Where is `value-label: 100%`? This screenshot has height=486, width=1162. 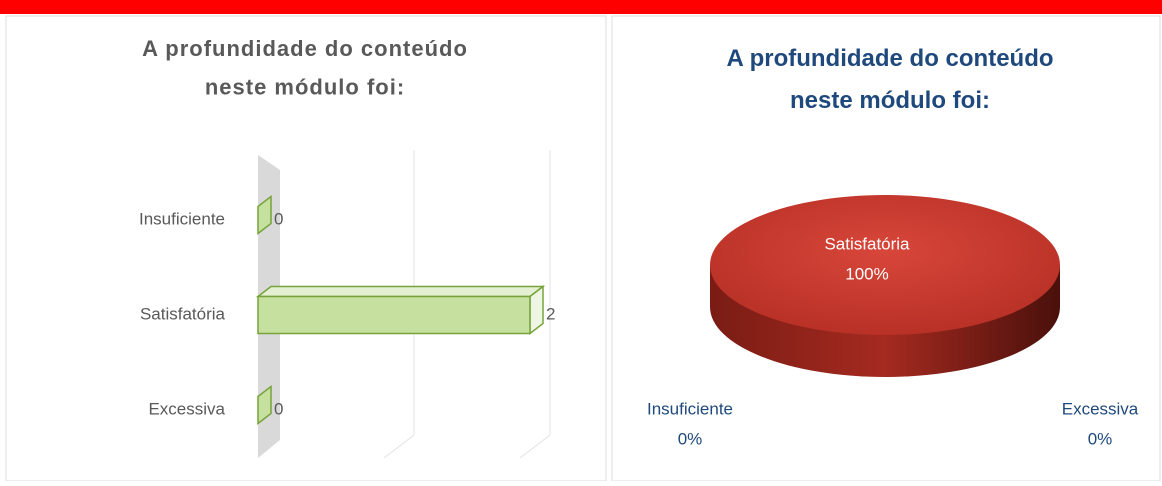 value-label: 100% is located at coordinates (866, 273).